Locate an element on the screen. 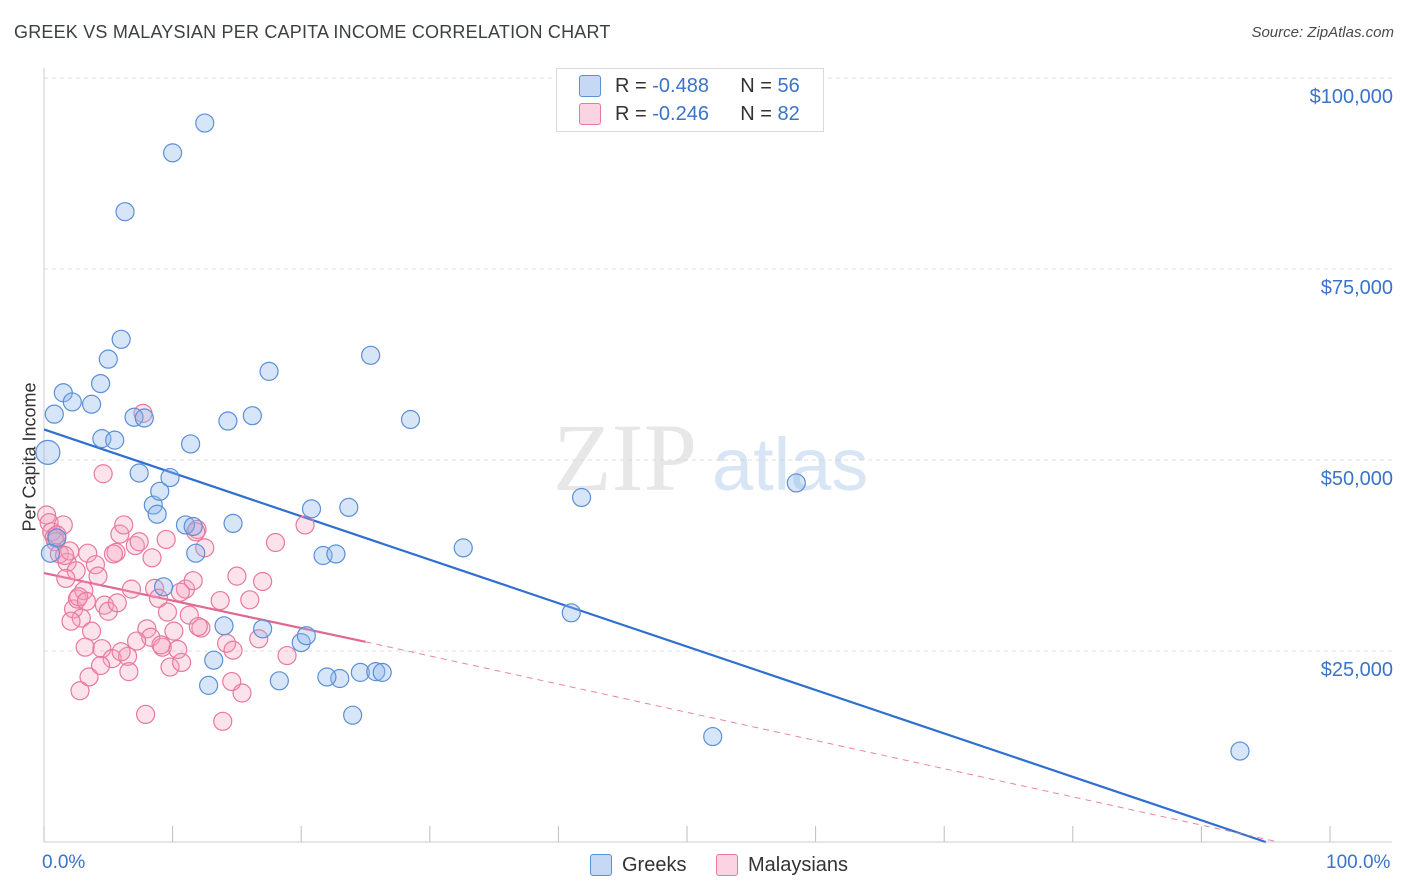 The width and height of the screenshot is (1406, 892). x-tick-label-min: 0.0% is located at coordinates (64, 862).